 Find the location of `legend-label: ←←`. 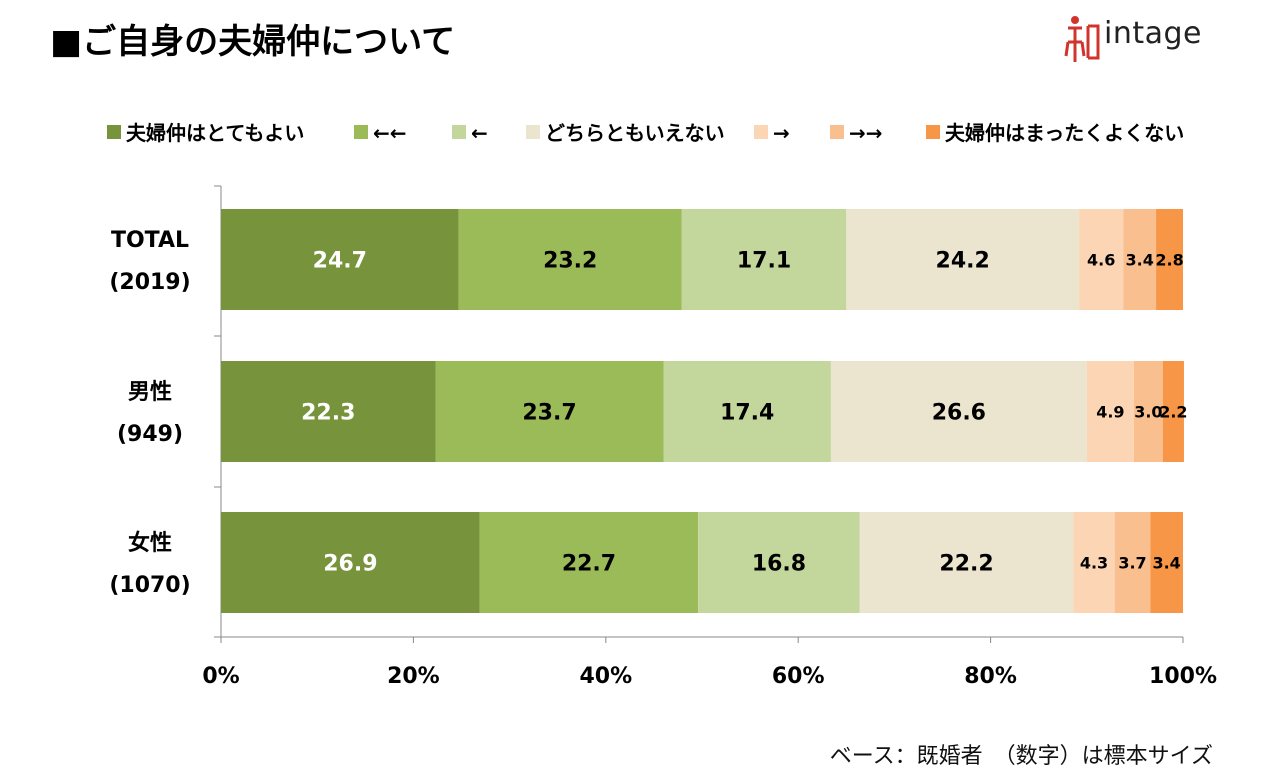

legend-label: ←← is located at coordinates (390, 133).